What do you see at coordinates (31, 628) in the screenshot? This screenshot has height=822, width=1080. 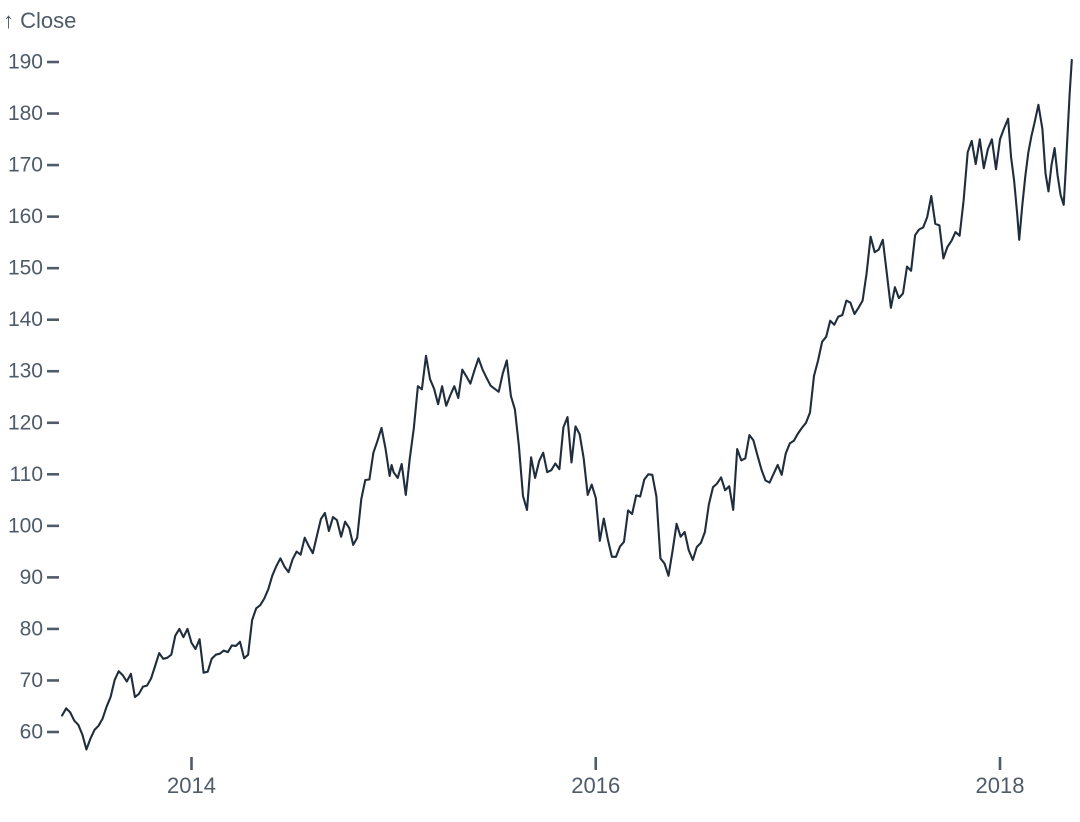 I see `y-tick-label: 80` at bounding box center [31, 628].